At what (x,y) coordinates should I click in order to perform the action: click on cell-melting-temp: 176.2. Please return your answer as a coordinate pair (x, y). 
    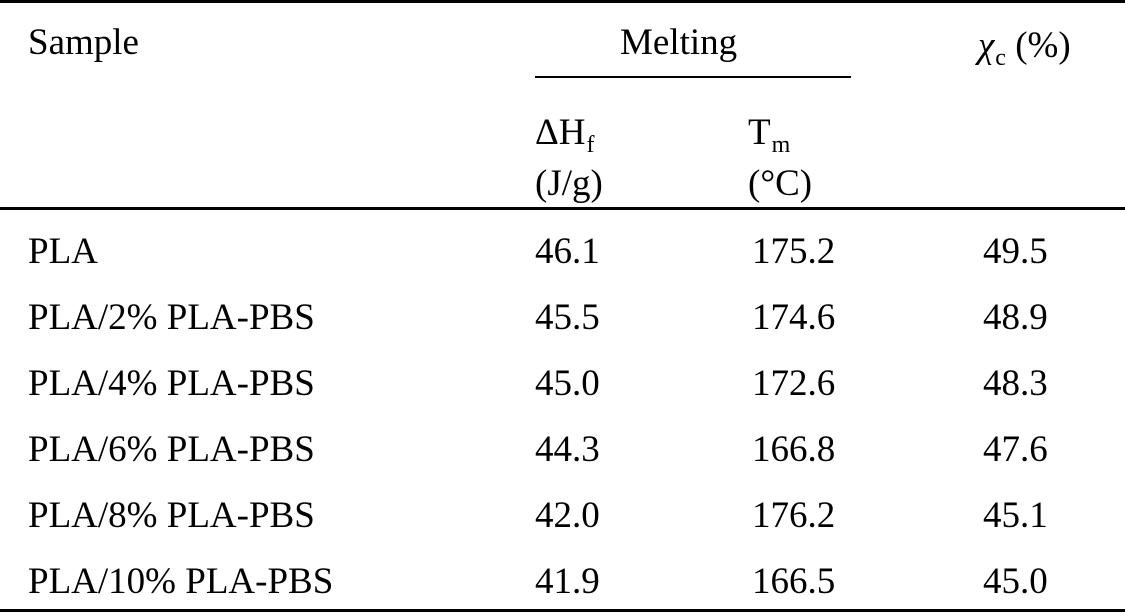
    Looking at the image, I should click on (794, 515).